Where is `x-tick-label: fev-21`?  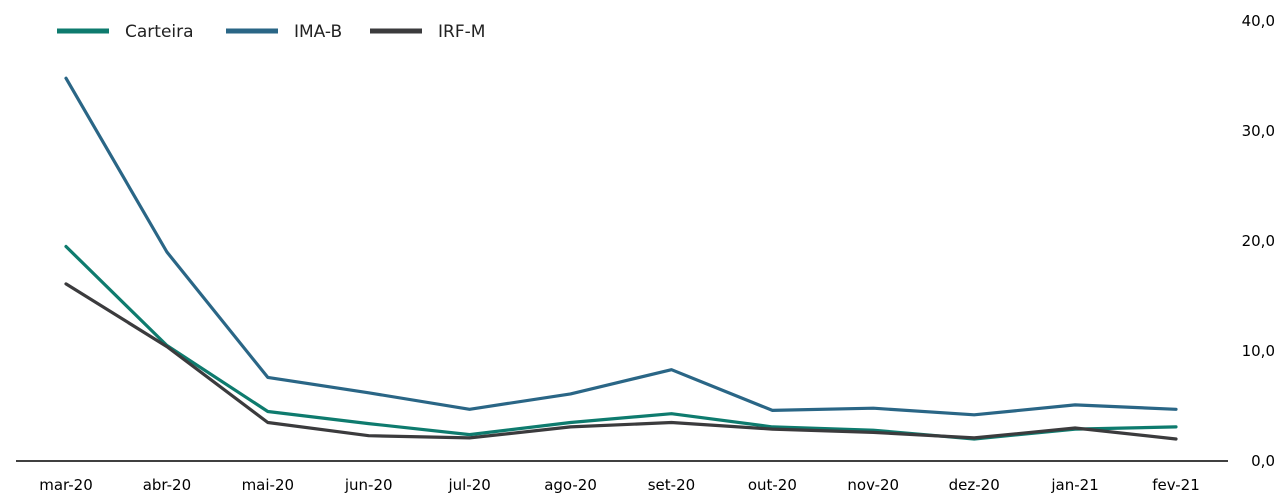 x-tick-label: fev-21 is located at coordinates (1175, 485).